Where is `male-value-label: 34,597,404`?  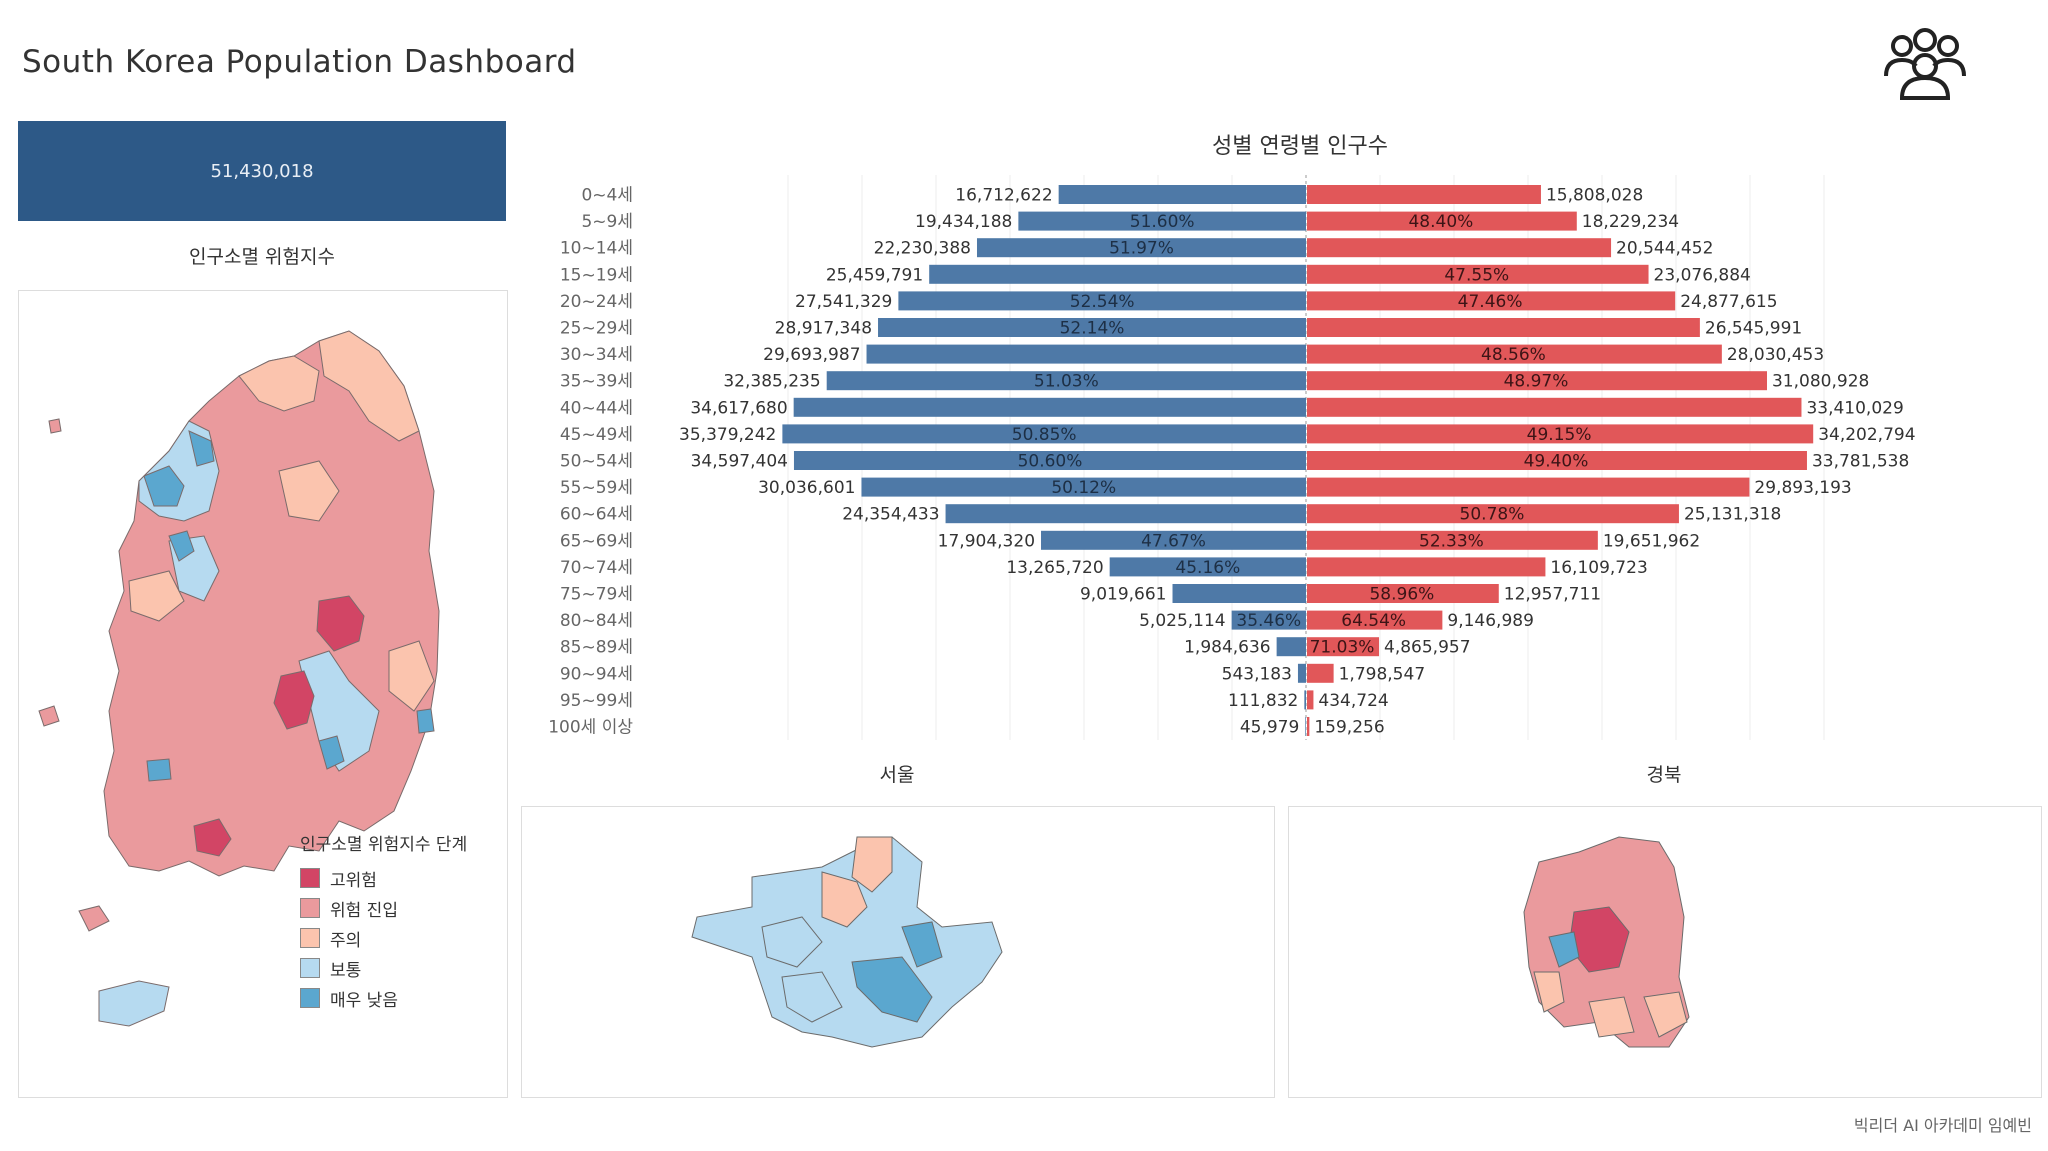
male-value-label: 34,597,404 is located at coordinates (739, 462).